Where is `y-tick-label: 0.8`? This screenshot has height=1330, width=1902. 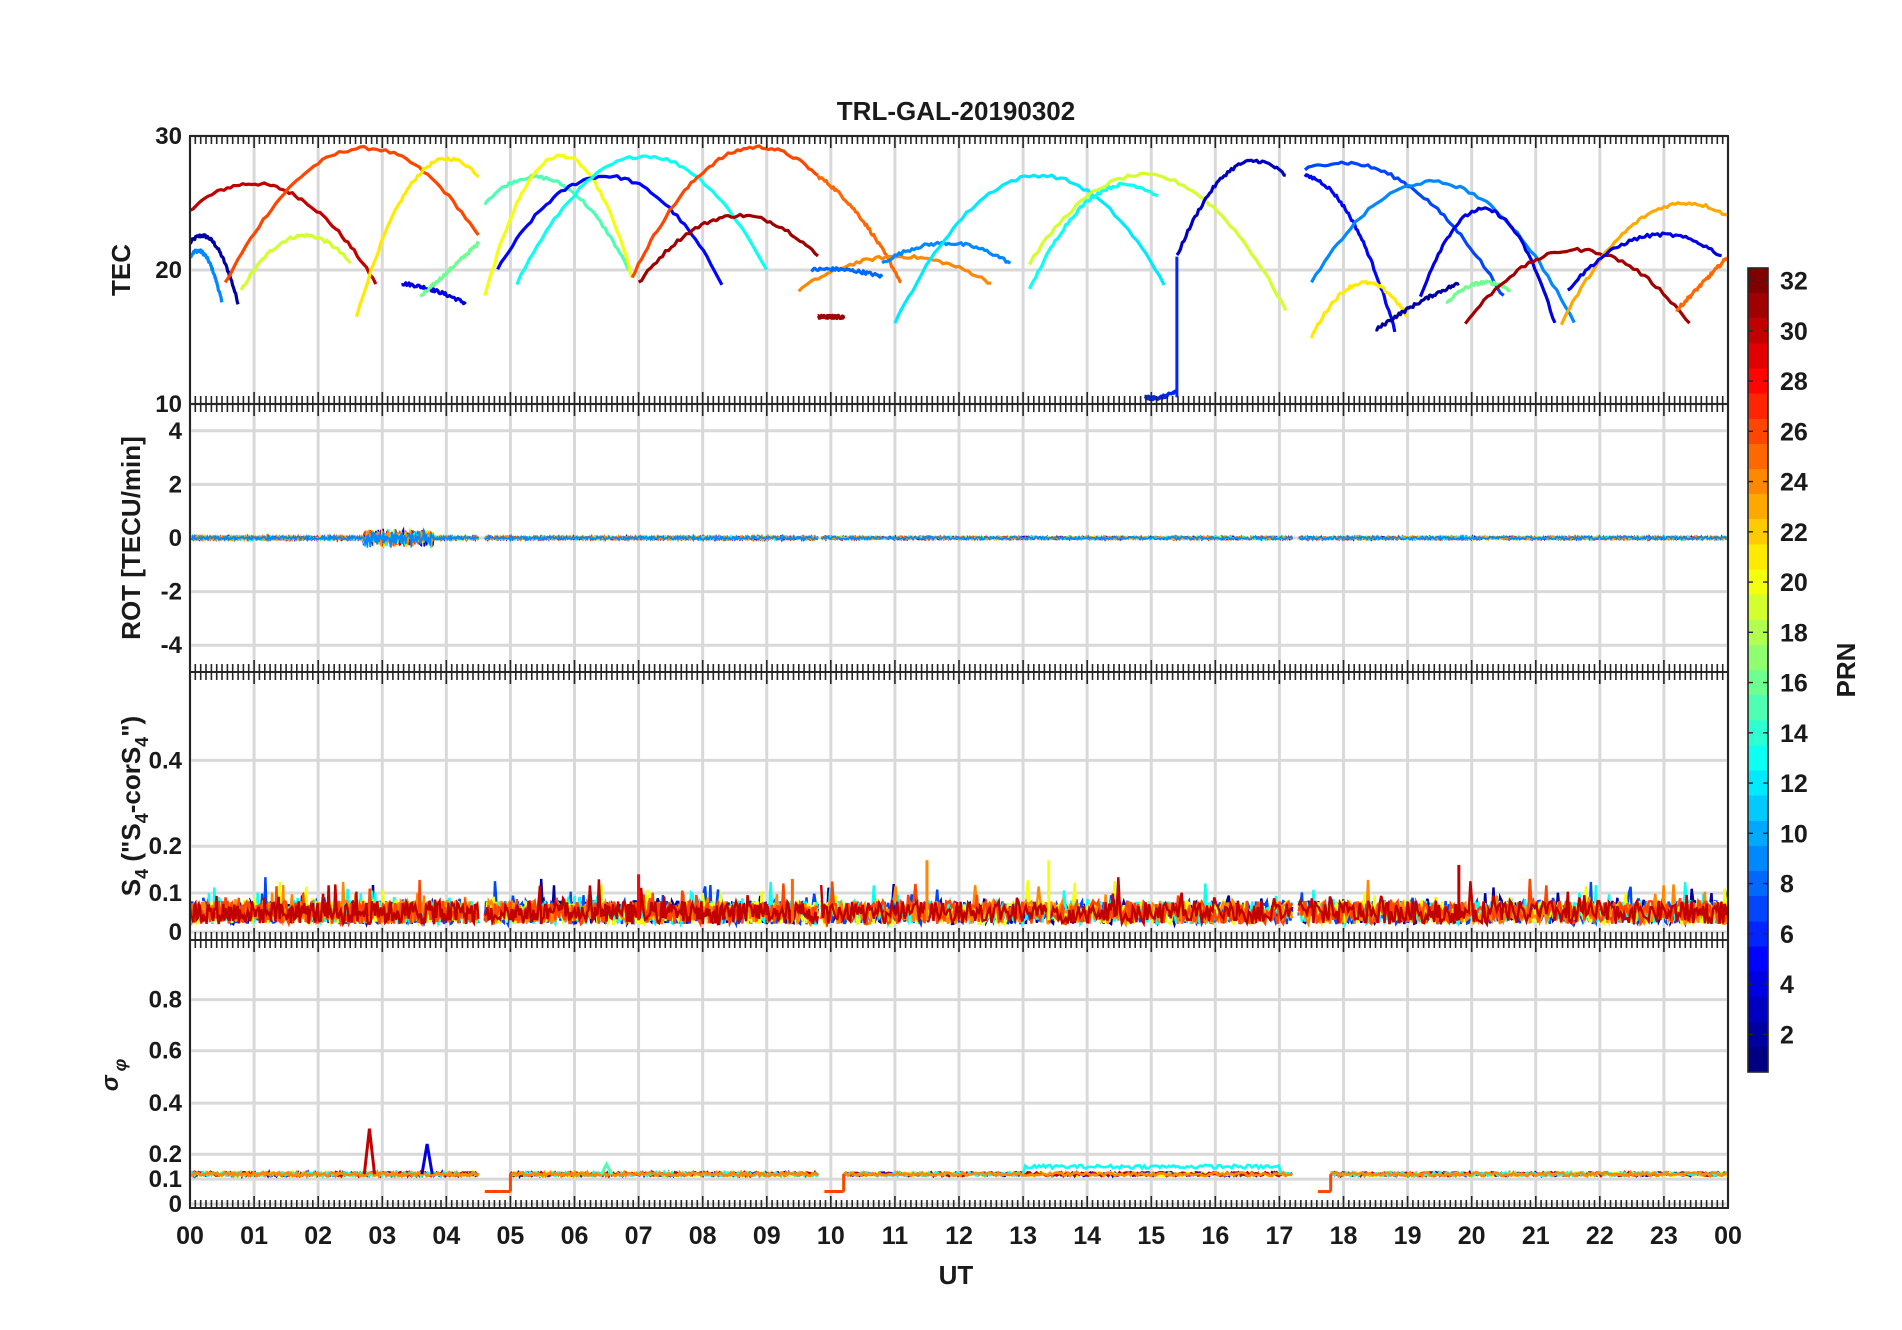 y-tick-label: 0.8 is located at coordinates (165, 1000).